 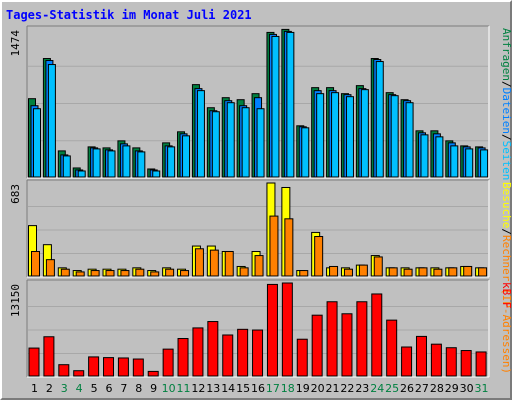 I want to click on bar-hosts-rechner-ip-adressen--day-17, so click(x=274, y=246).